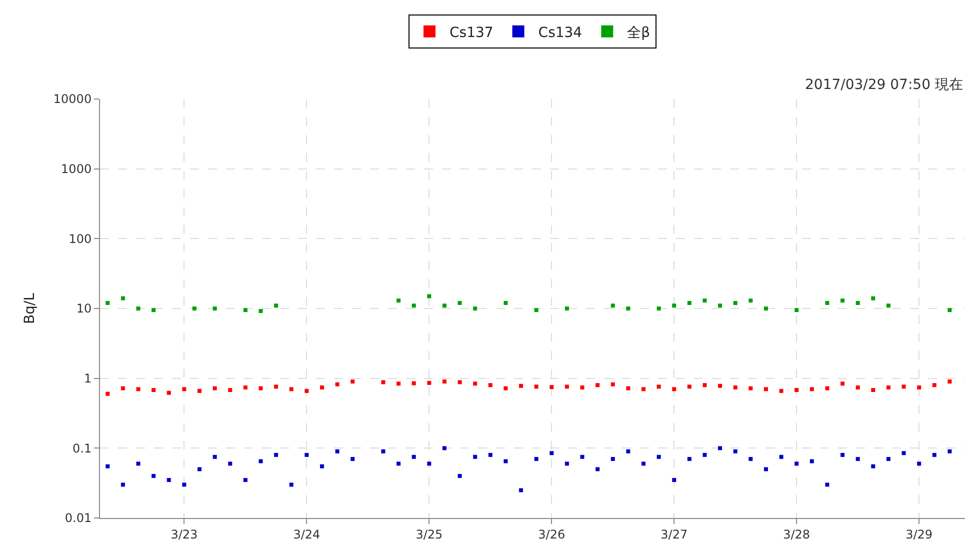 The width and height of the screenshot is (979, 553). What do you see at coordinates (78, 518) in the screenshot?
I see `y-tick-label: 0.01` at bounding box center [78, 518].